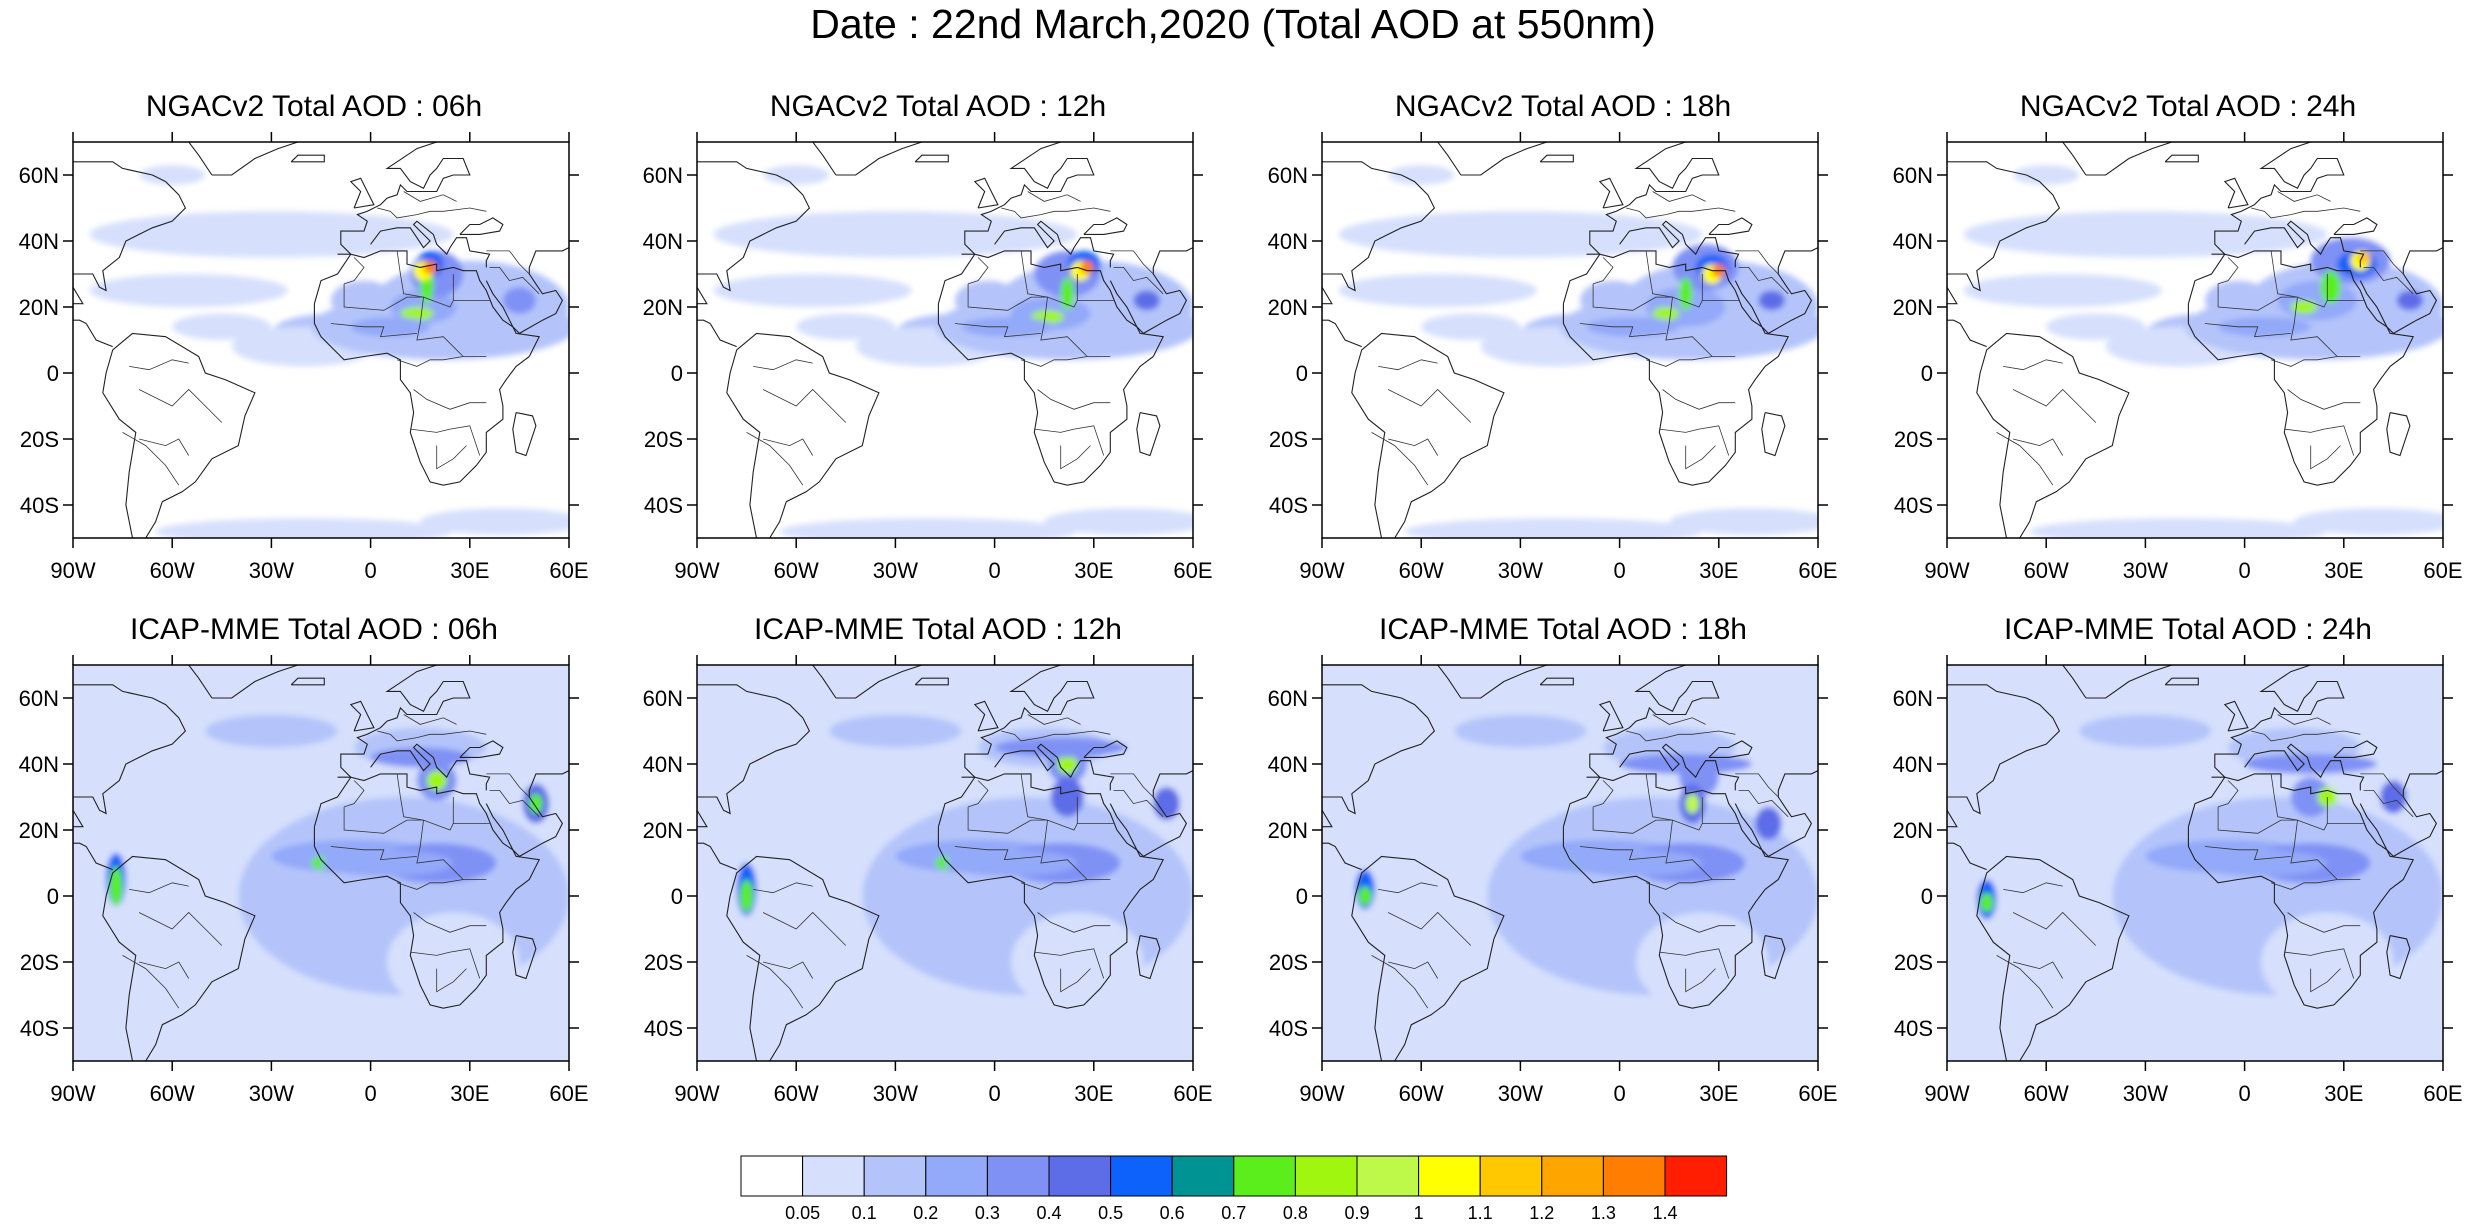 This screenshot has height=1224, width=2466. I want to click on colorbar-label: 0.05, so click(803, 1213).